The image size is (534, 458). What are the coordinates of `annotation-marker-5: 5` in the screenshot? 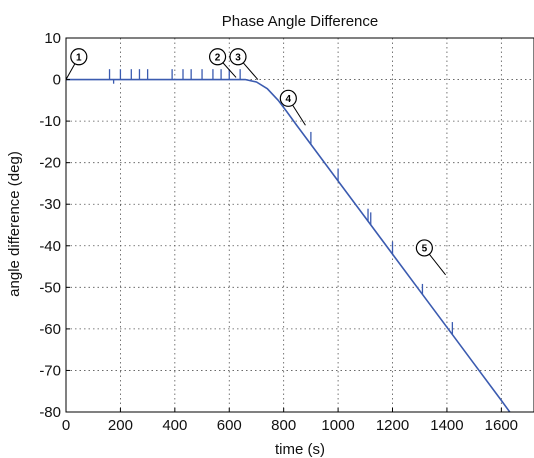 It's located at (430, 257).